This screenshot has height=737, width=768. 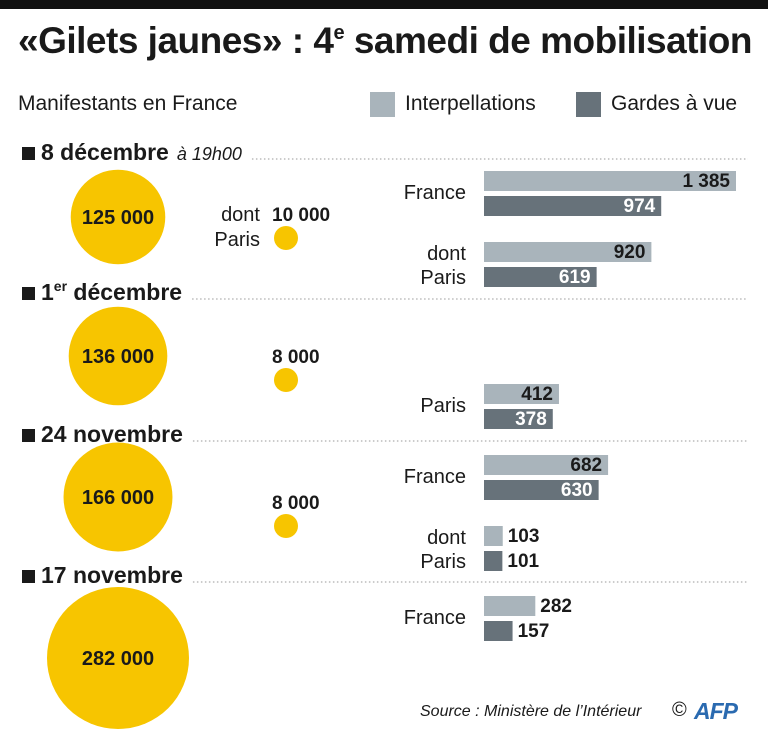 I want to click on paris-manifestants-label-s0: 10 000, so click(x=301, y=215).